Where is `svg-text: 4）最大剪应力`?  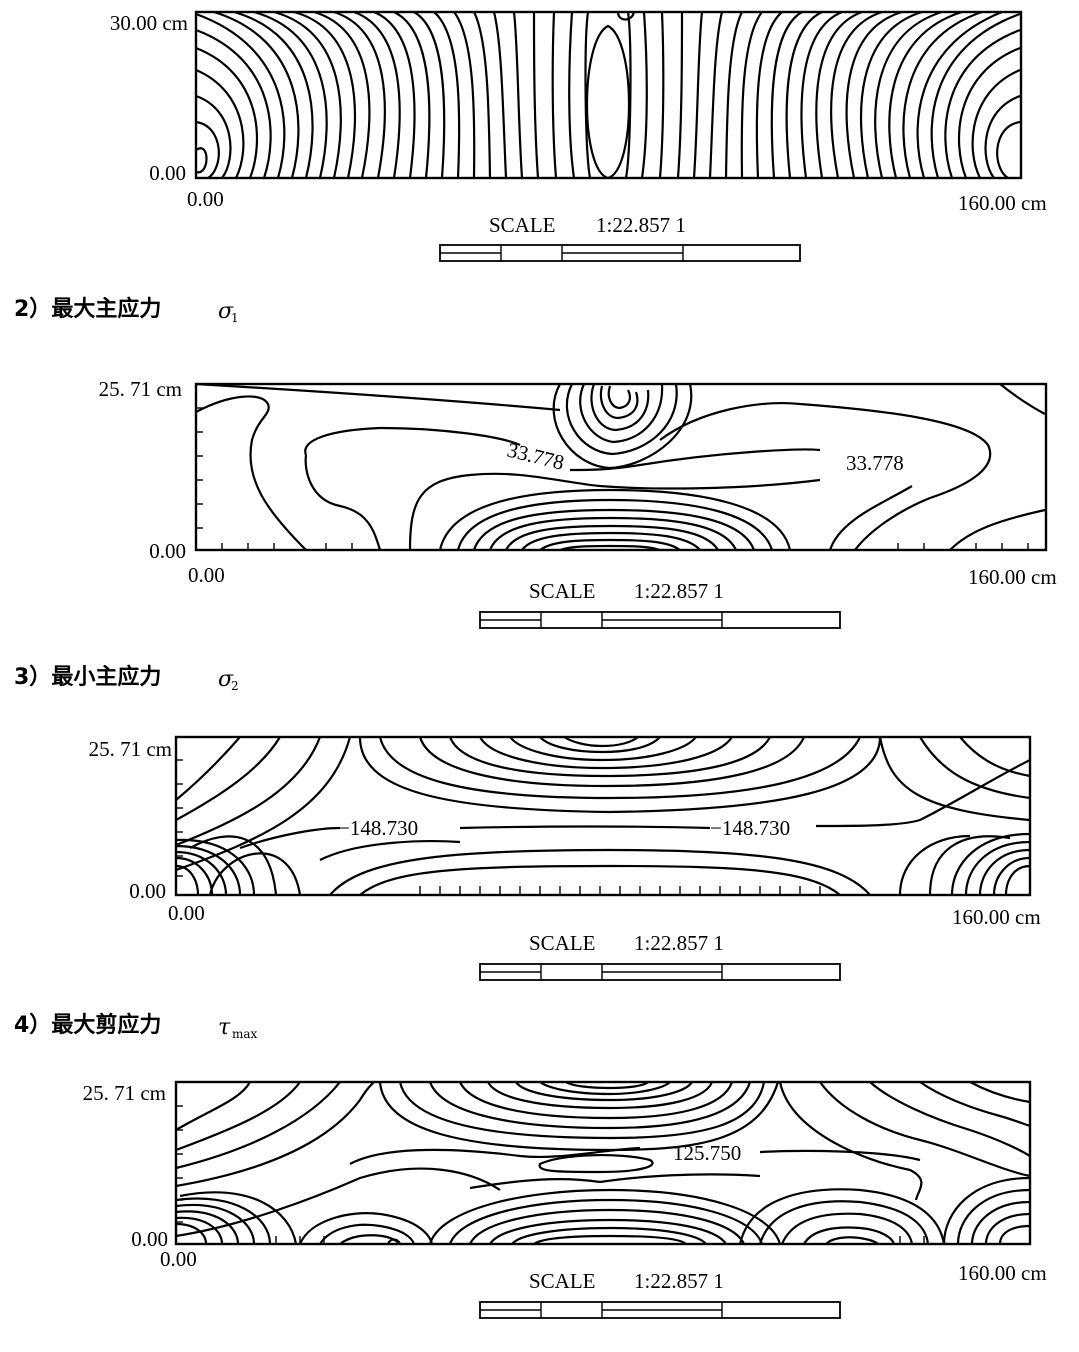 svg-text: 4）最大剪应力 is located at coordinates (87, 1025).